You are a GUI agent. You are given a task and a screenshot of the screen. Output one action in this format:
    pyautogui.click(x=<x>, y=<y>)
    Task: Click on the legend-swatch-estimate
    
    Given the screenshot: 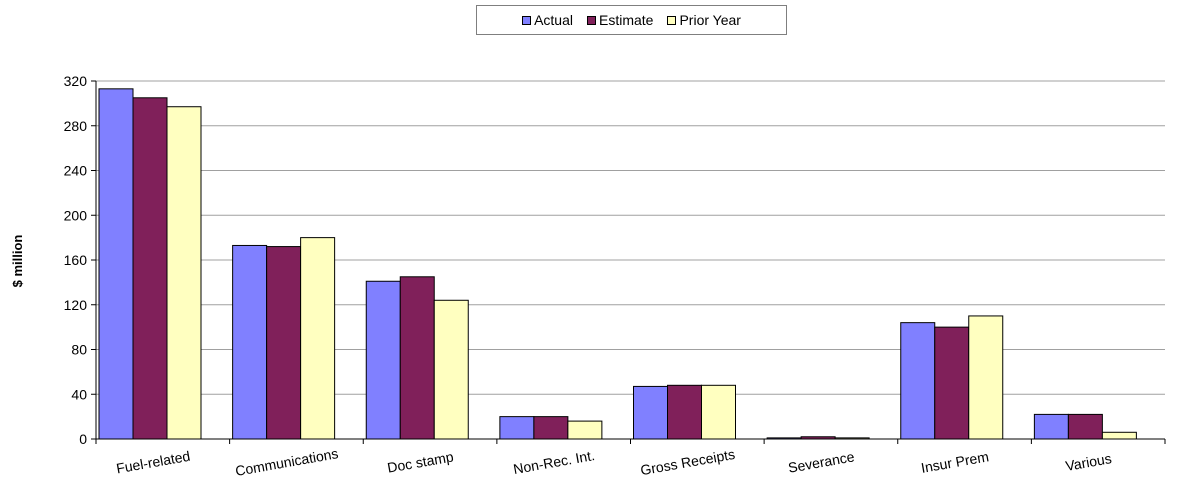 What is the action you would take?
    pyautogui.click(x=591, y=20)
    